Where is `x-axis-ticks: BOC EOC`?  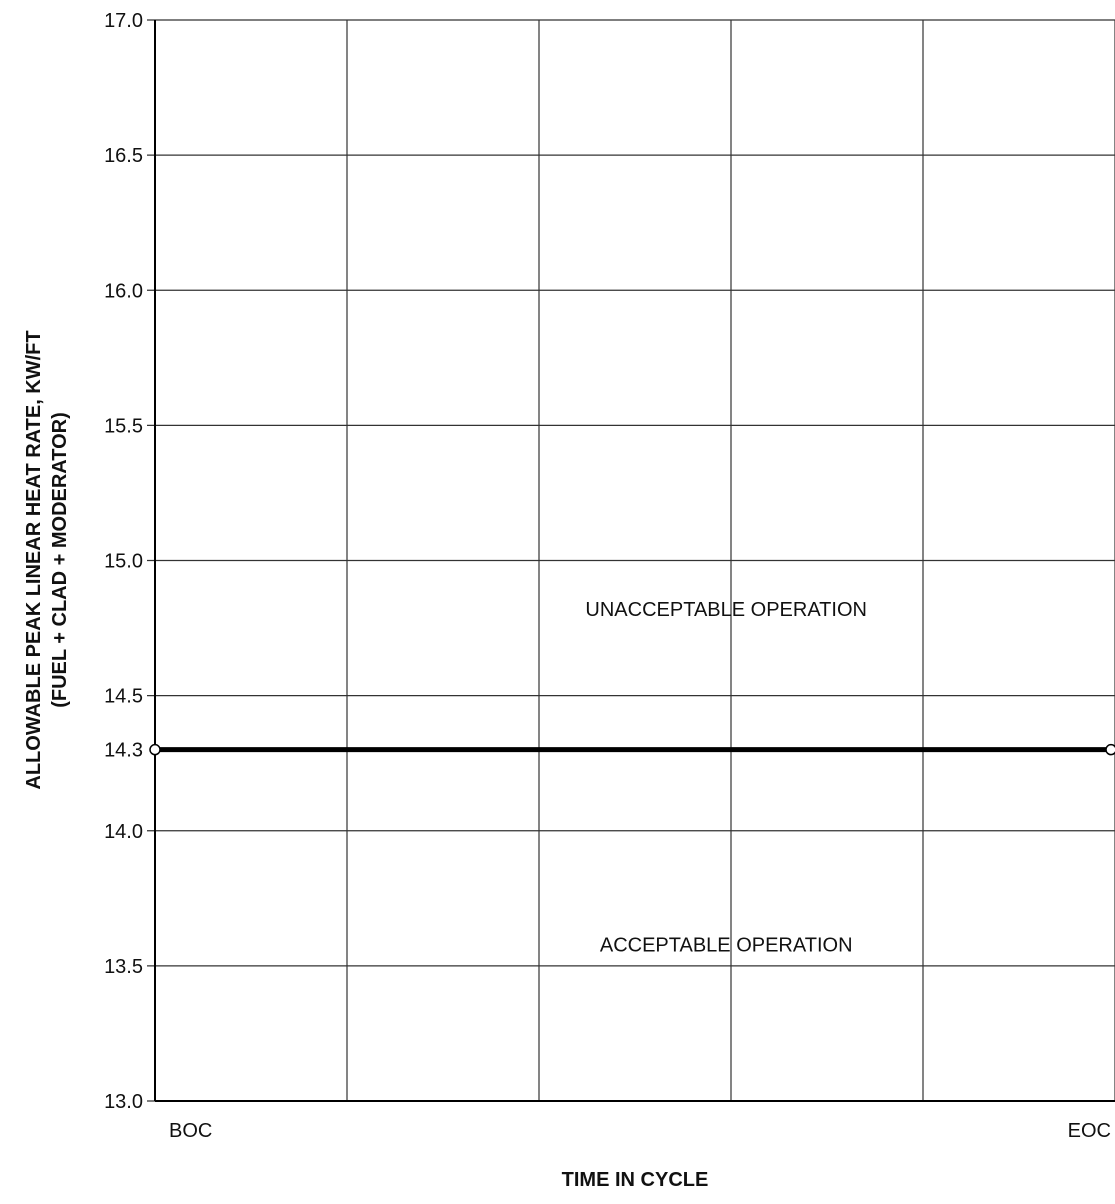 x-axis-ticks: BOC EOC is located at coordinates (640, 1131).